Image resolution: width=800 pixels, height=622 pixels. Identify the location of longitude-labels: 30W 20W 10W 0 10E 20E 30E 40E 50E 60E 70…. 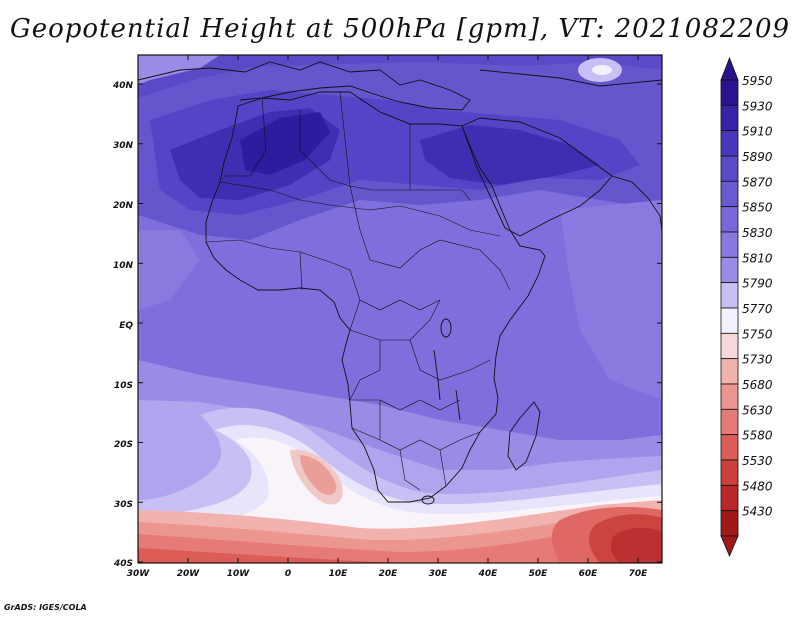
(387, 574).